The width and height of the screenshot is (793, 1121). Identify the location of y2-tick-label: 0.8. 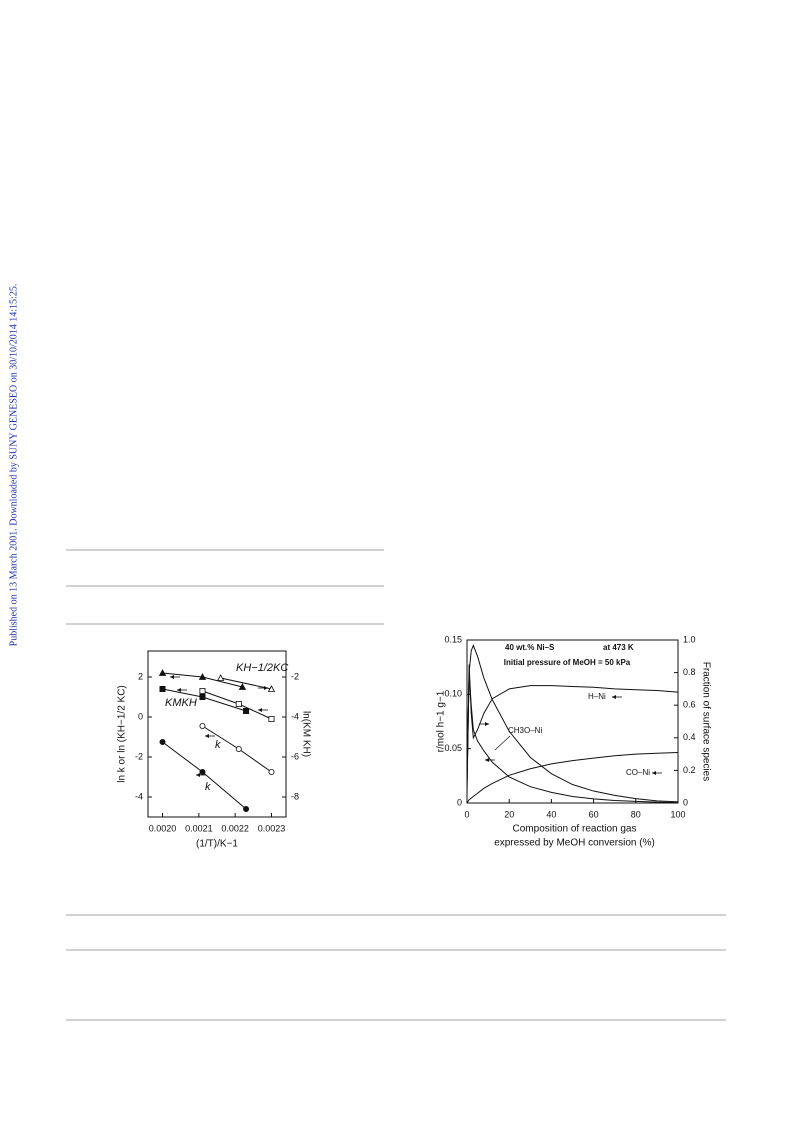
(689, 672).